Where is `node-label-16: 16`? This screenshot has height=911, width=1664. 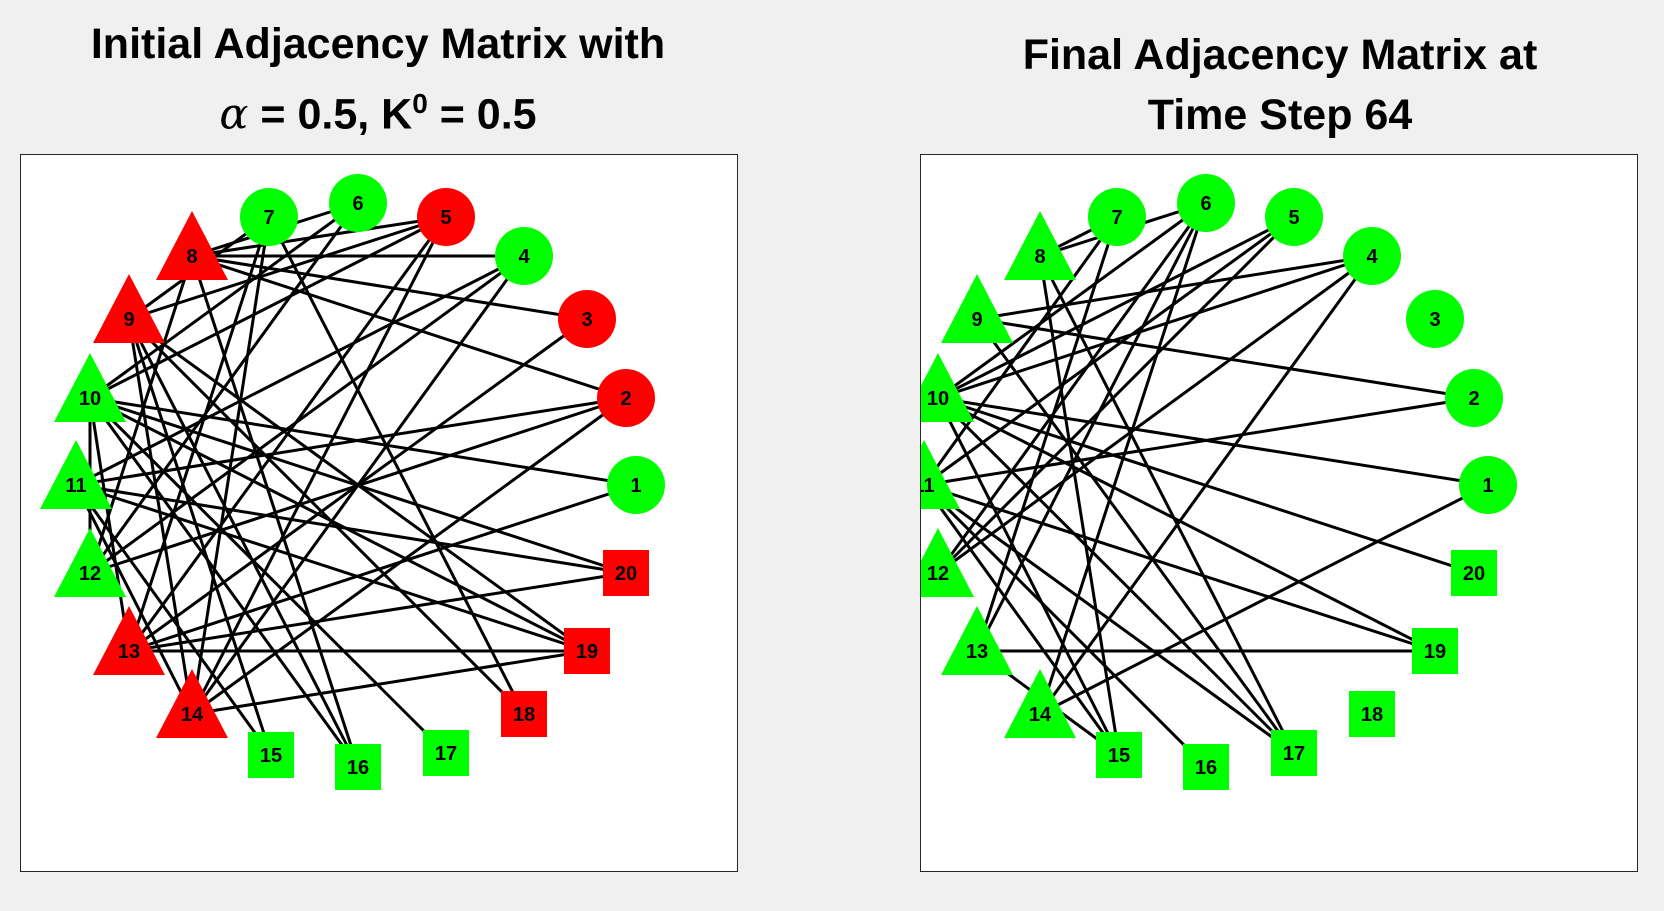 node-label-16: 16 is located at coordinates (358, 768).